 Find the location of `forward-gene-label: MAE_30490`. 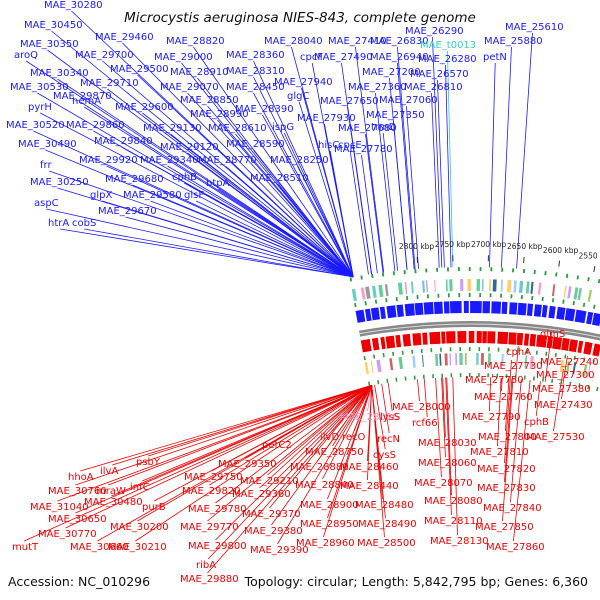

forward-gene-label: MAE_30490 is located at coordinates (47, 144).